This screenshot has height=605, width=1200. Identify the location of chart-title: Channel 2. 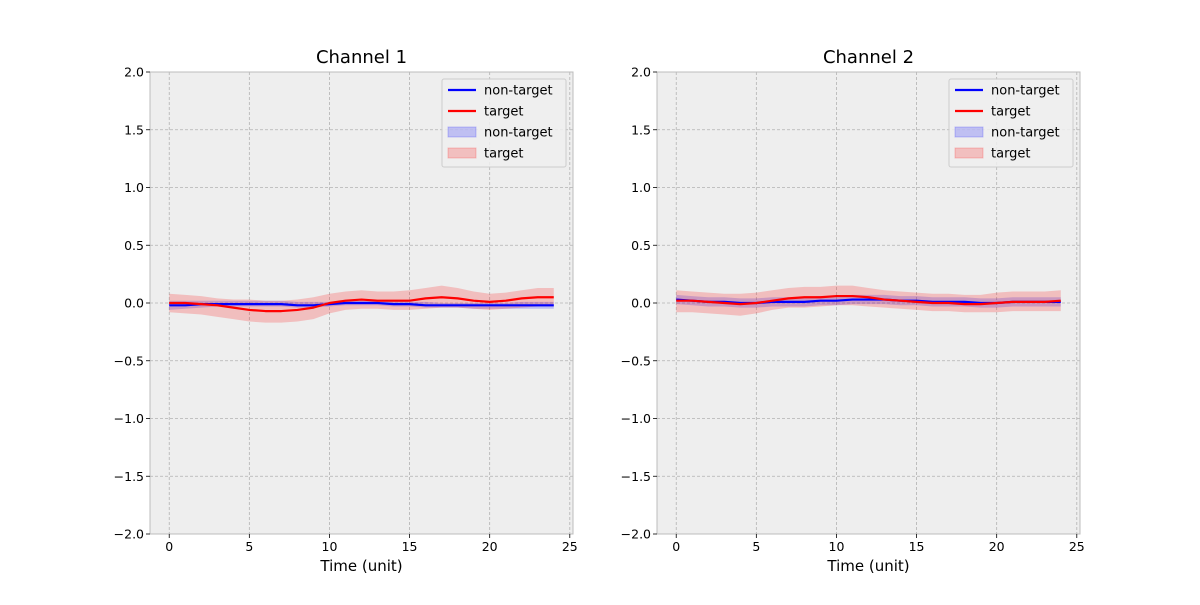
(868, 57).